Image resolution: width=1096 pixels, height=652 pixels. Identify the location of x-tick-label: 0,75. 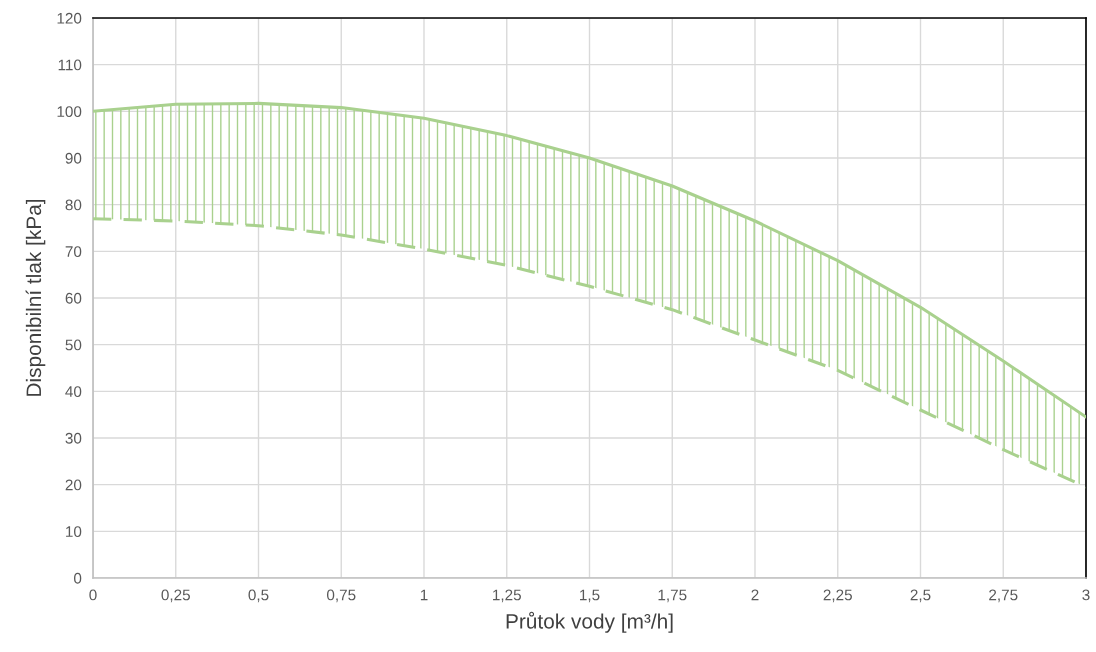
(341, 596).